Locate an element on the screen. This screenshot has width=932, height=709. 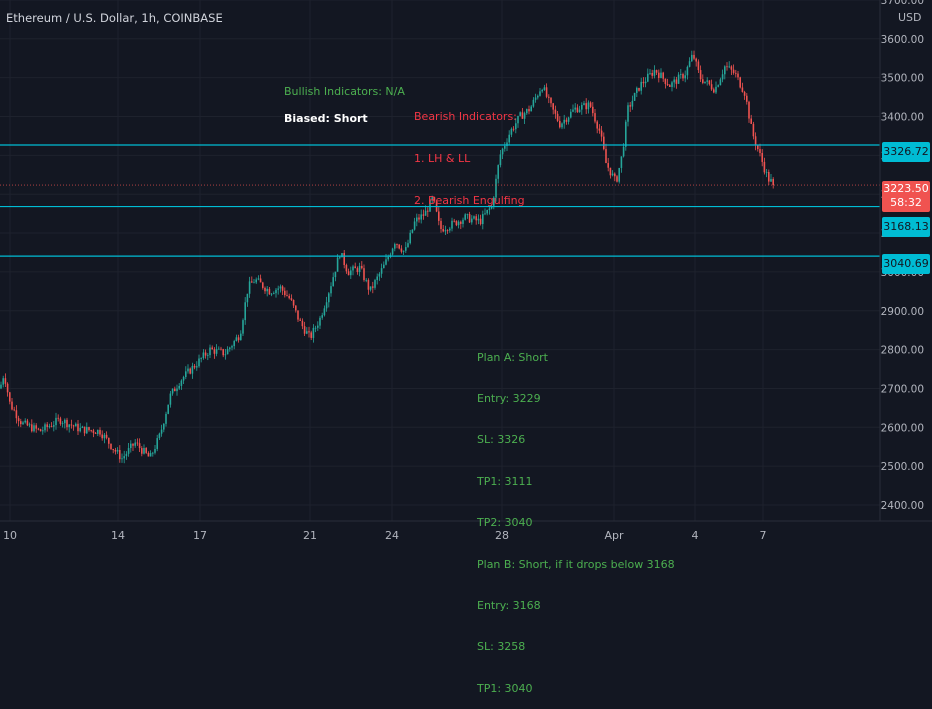
plan-line: TP1: 3040 is located at coordinates (505, 688).